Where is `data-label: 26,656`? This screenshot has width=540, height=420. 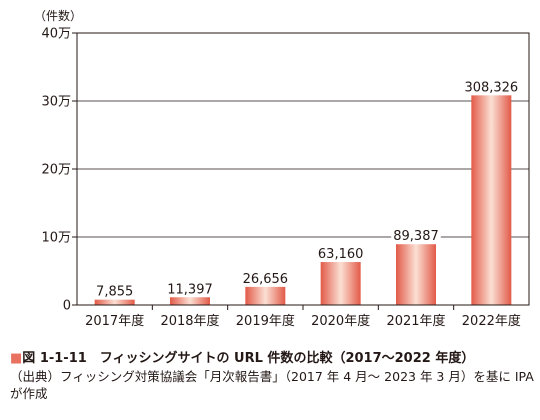 data-label: 26,656 is located at coordinates (266, 279).